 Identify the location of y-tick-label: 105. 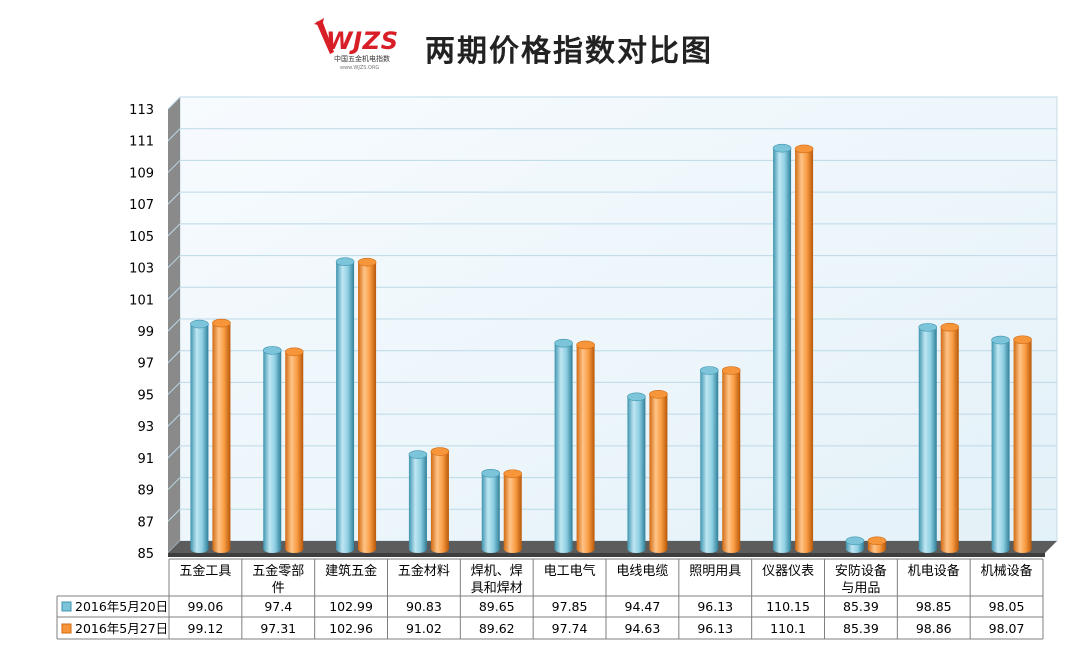
(141, 237).